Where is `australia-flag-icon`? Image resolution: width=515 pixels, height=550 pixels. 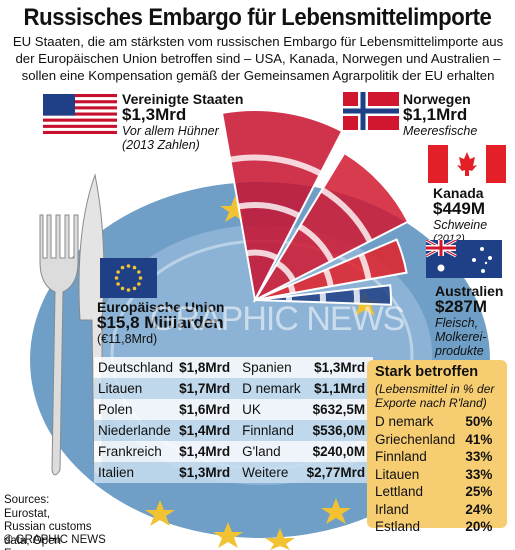 australia-flag-icon is located at coordinates (464, 259).